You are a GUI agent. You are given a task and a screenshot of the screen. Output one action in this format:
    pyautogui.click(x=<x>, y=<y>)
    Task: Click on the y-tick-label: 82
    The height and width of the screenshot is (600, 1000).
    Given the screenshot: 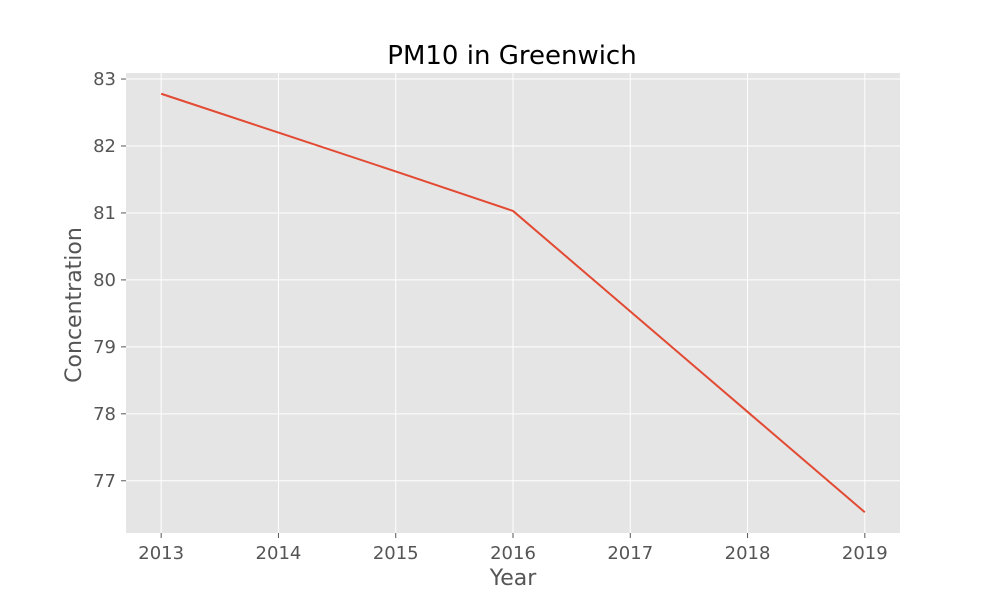 What is the action you would take?
    pyautogui.click(x=104, y=146)
    